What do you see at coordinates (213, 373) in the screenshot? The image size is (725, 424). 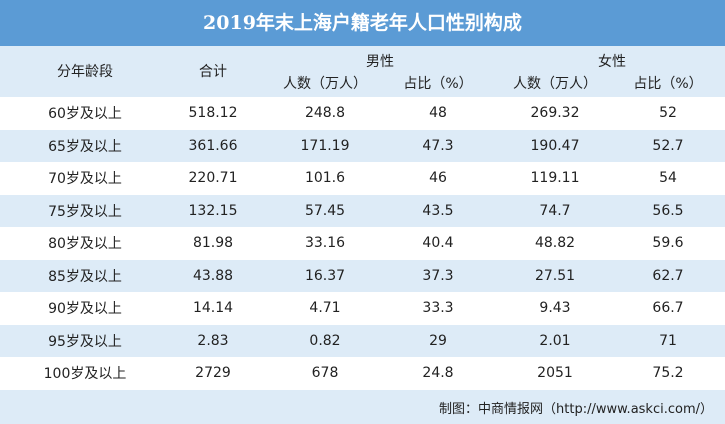 I see `table-cell: 2729` at bounding box center [213, 373].